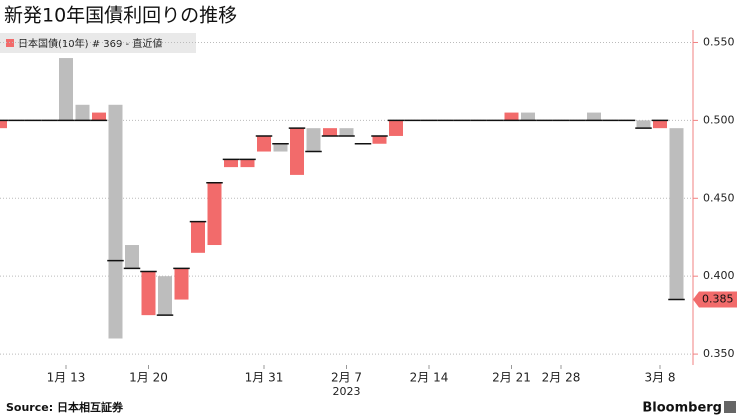  What do you see at coordinates (429, 378) in the screenshot?
I see `x-tick-label: 2月 14` at bounding box center [429, 378].